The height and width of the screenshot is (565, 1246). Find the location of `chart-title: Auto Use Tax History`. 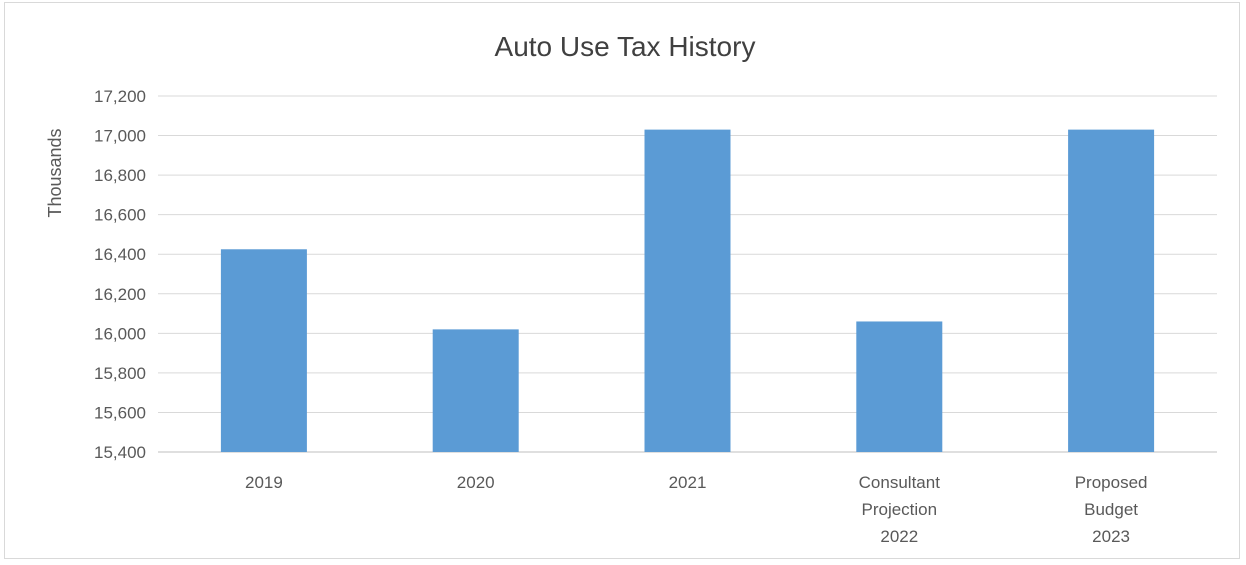

chart-title: Auto Use Tax History is located at coordinates (625, 46).